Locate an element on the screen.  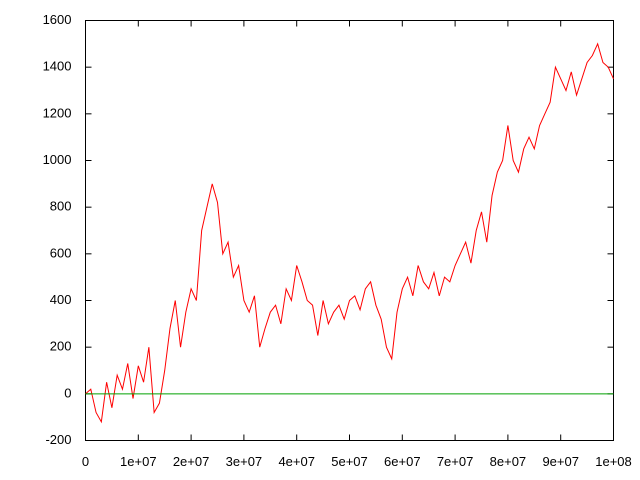
y-tick-label: 400 is located at coordinates (61, 299).